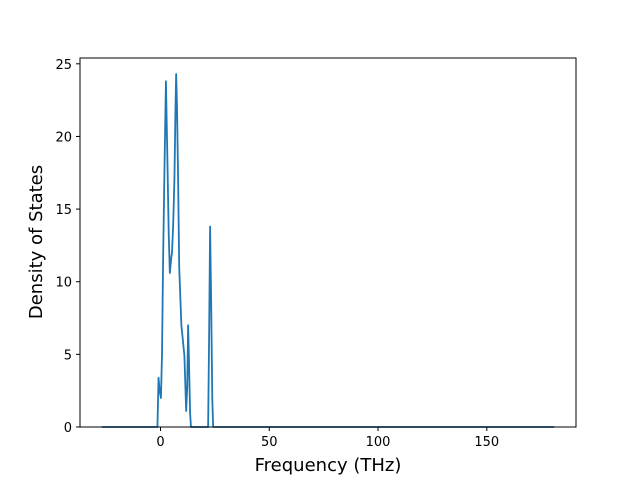  Describe the element at coordinates (486, 442) in the screenshot. I see `x-tick-label: 150` at that location.